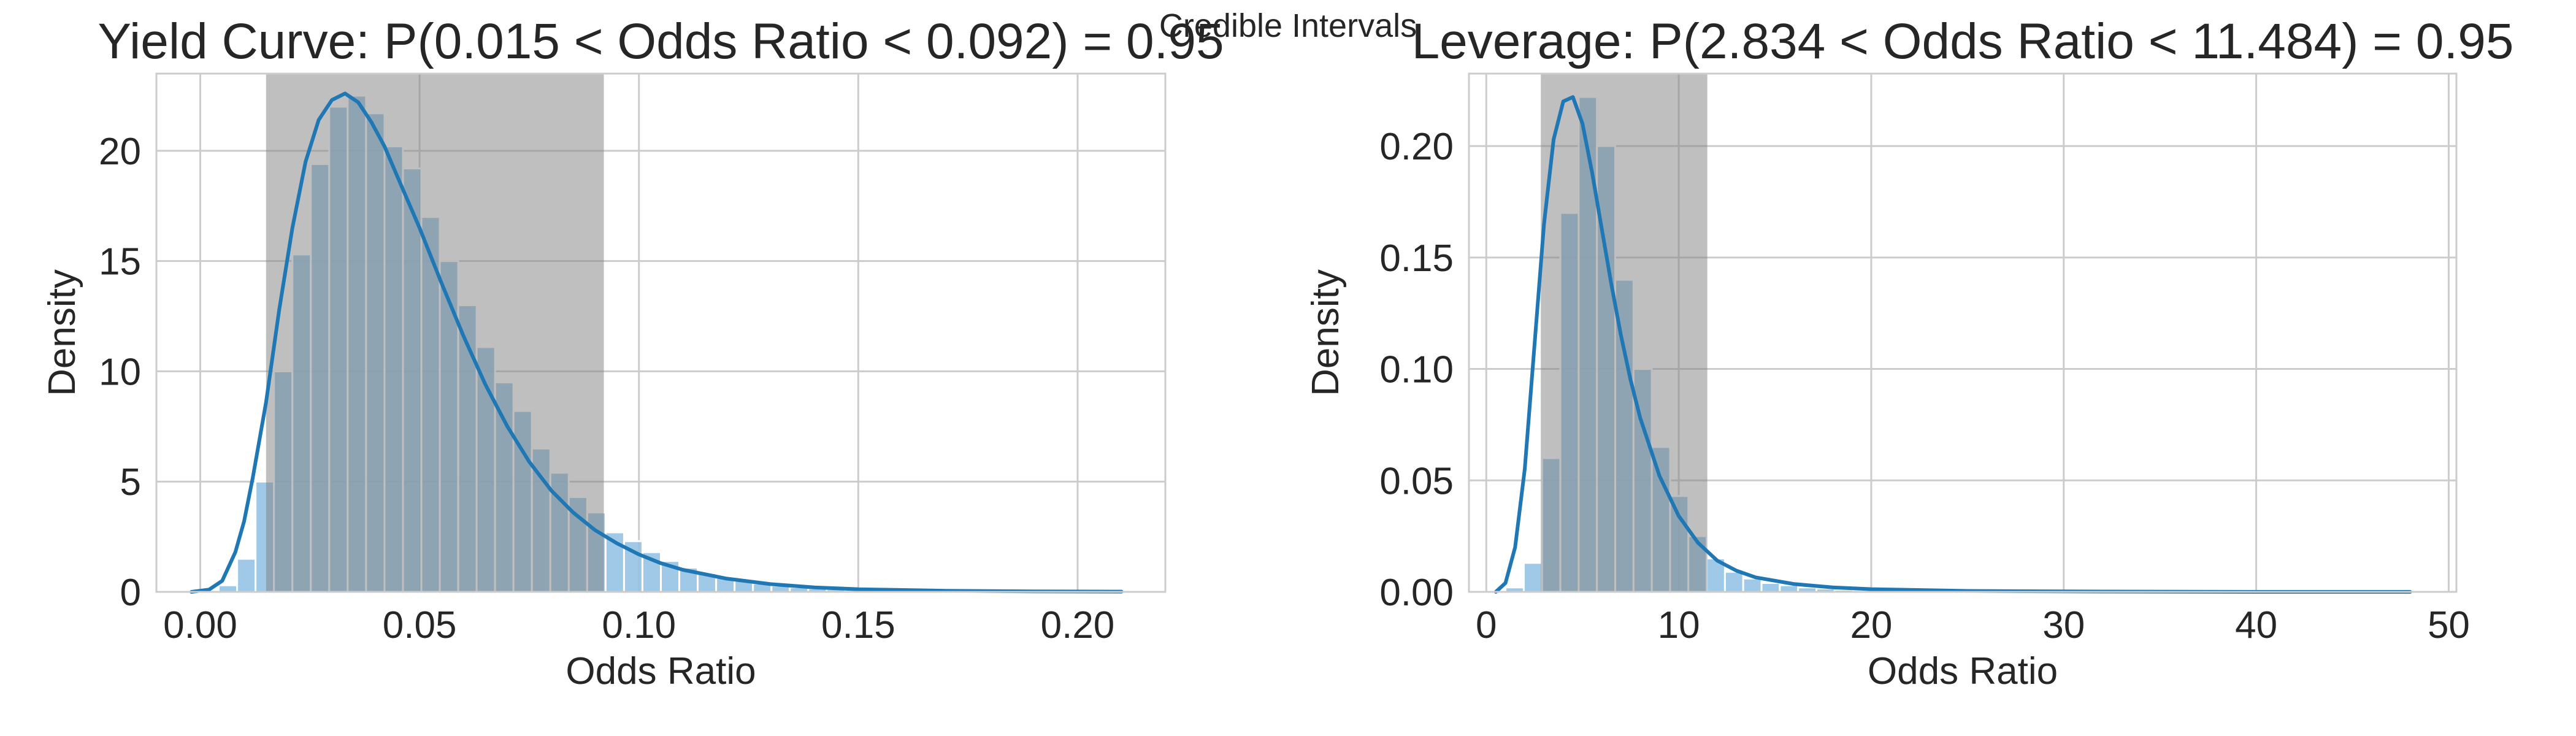 The height and width of the screenshot is (736, 2576). I want to click on leverage-x-tick-label: 50, so click(2449, 625).